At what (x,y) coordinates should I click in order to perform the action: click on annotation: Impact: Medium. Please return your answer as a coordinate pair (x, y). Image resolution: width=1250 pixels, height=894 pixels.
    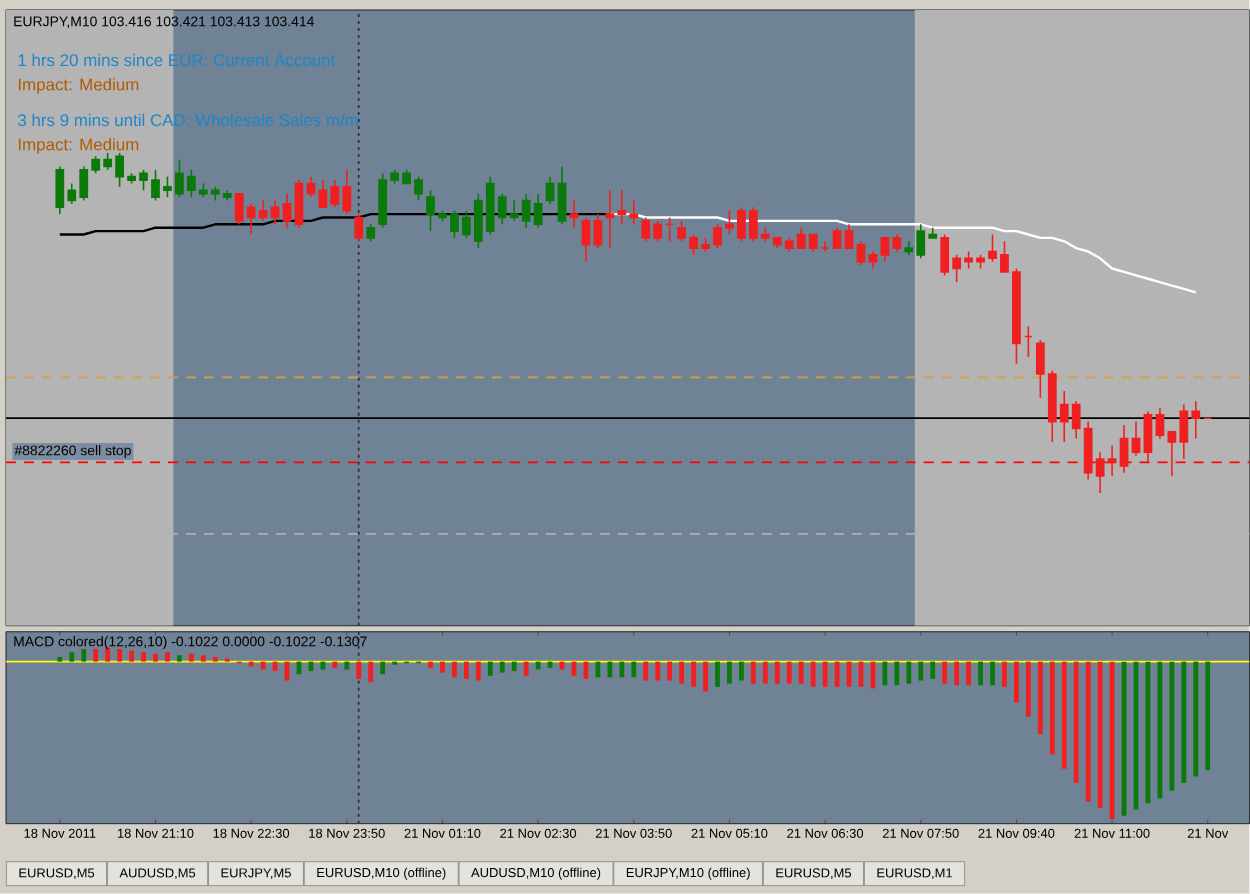
    Looking at the image, I should click on (78, 146).